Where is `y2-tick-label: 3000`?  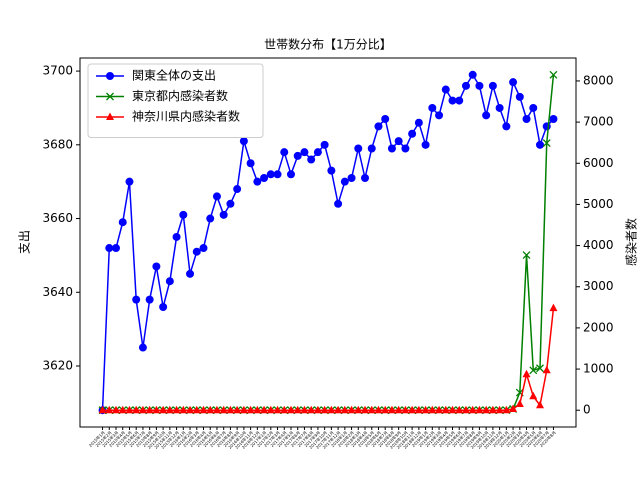
y2-tick-label: 3000 is located at coordinates (598, 286).